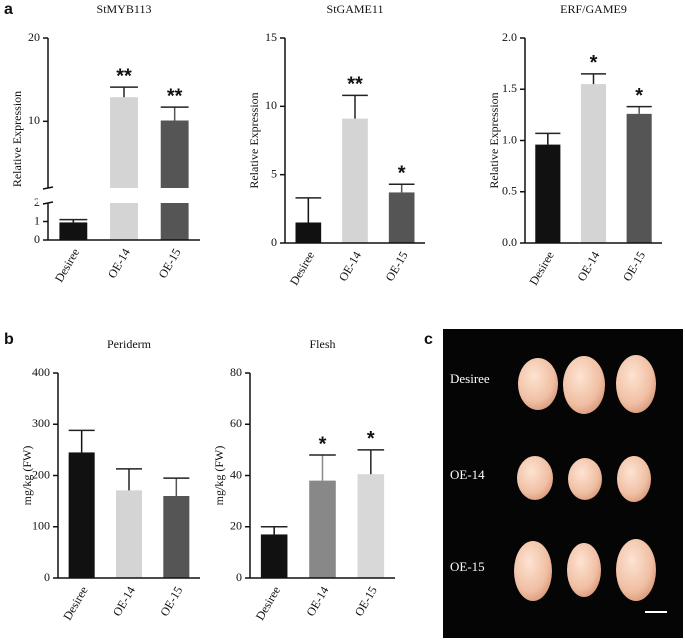  Describe the element at coordinates (236, 372) in the screenshot. I see `y-tick-label: 80` at that location.